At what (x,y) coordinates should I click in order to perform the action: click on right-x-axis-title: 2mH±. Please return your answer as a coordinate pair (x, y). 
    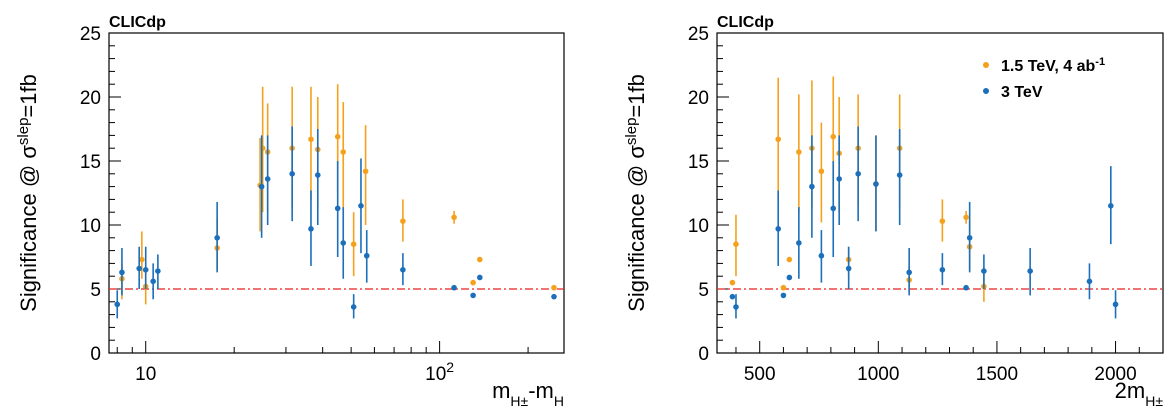
    Looking at the image, I should click on (1139, 393).